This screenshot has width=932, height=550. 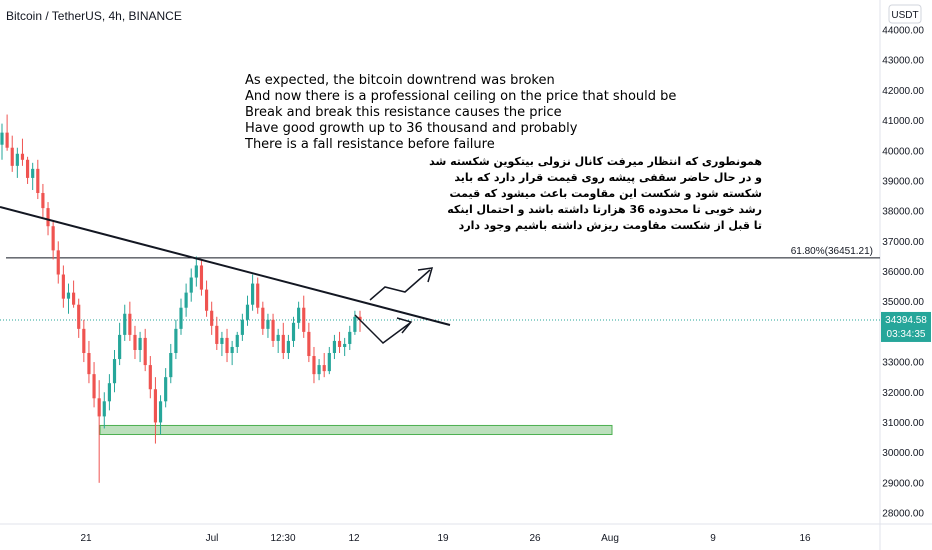 What do you see at coordinates (906, 334) in the screenshot?
I see `countdown-timer: 03:34:35` at bounding box center [906, 334].